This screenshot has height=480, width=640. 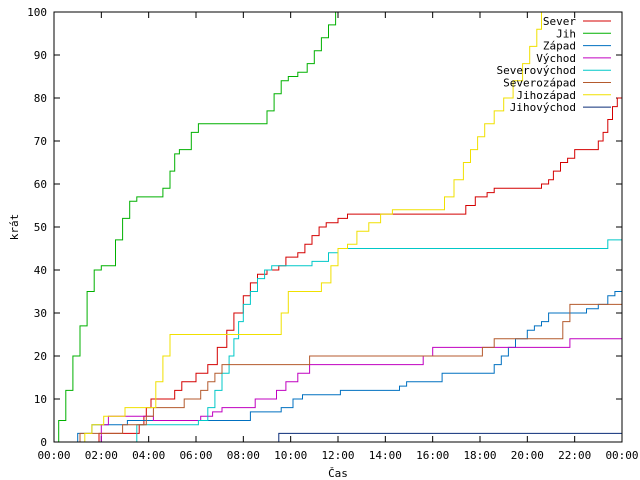 What do you see at coordinates (40, 141) in the screenshot?
I see `y-tick-label: 70` at bounding box center [40, 141].